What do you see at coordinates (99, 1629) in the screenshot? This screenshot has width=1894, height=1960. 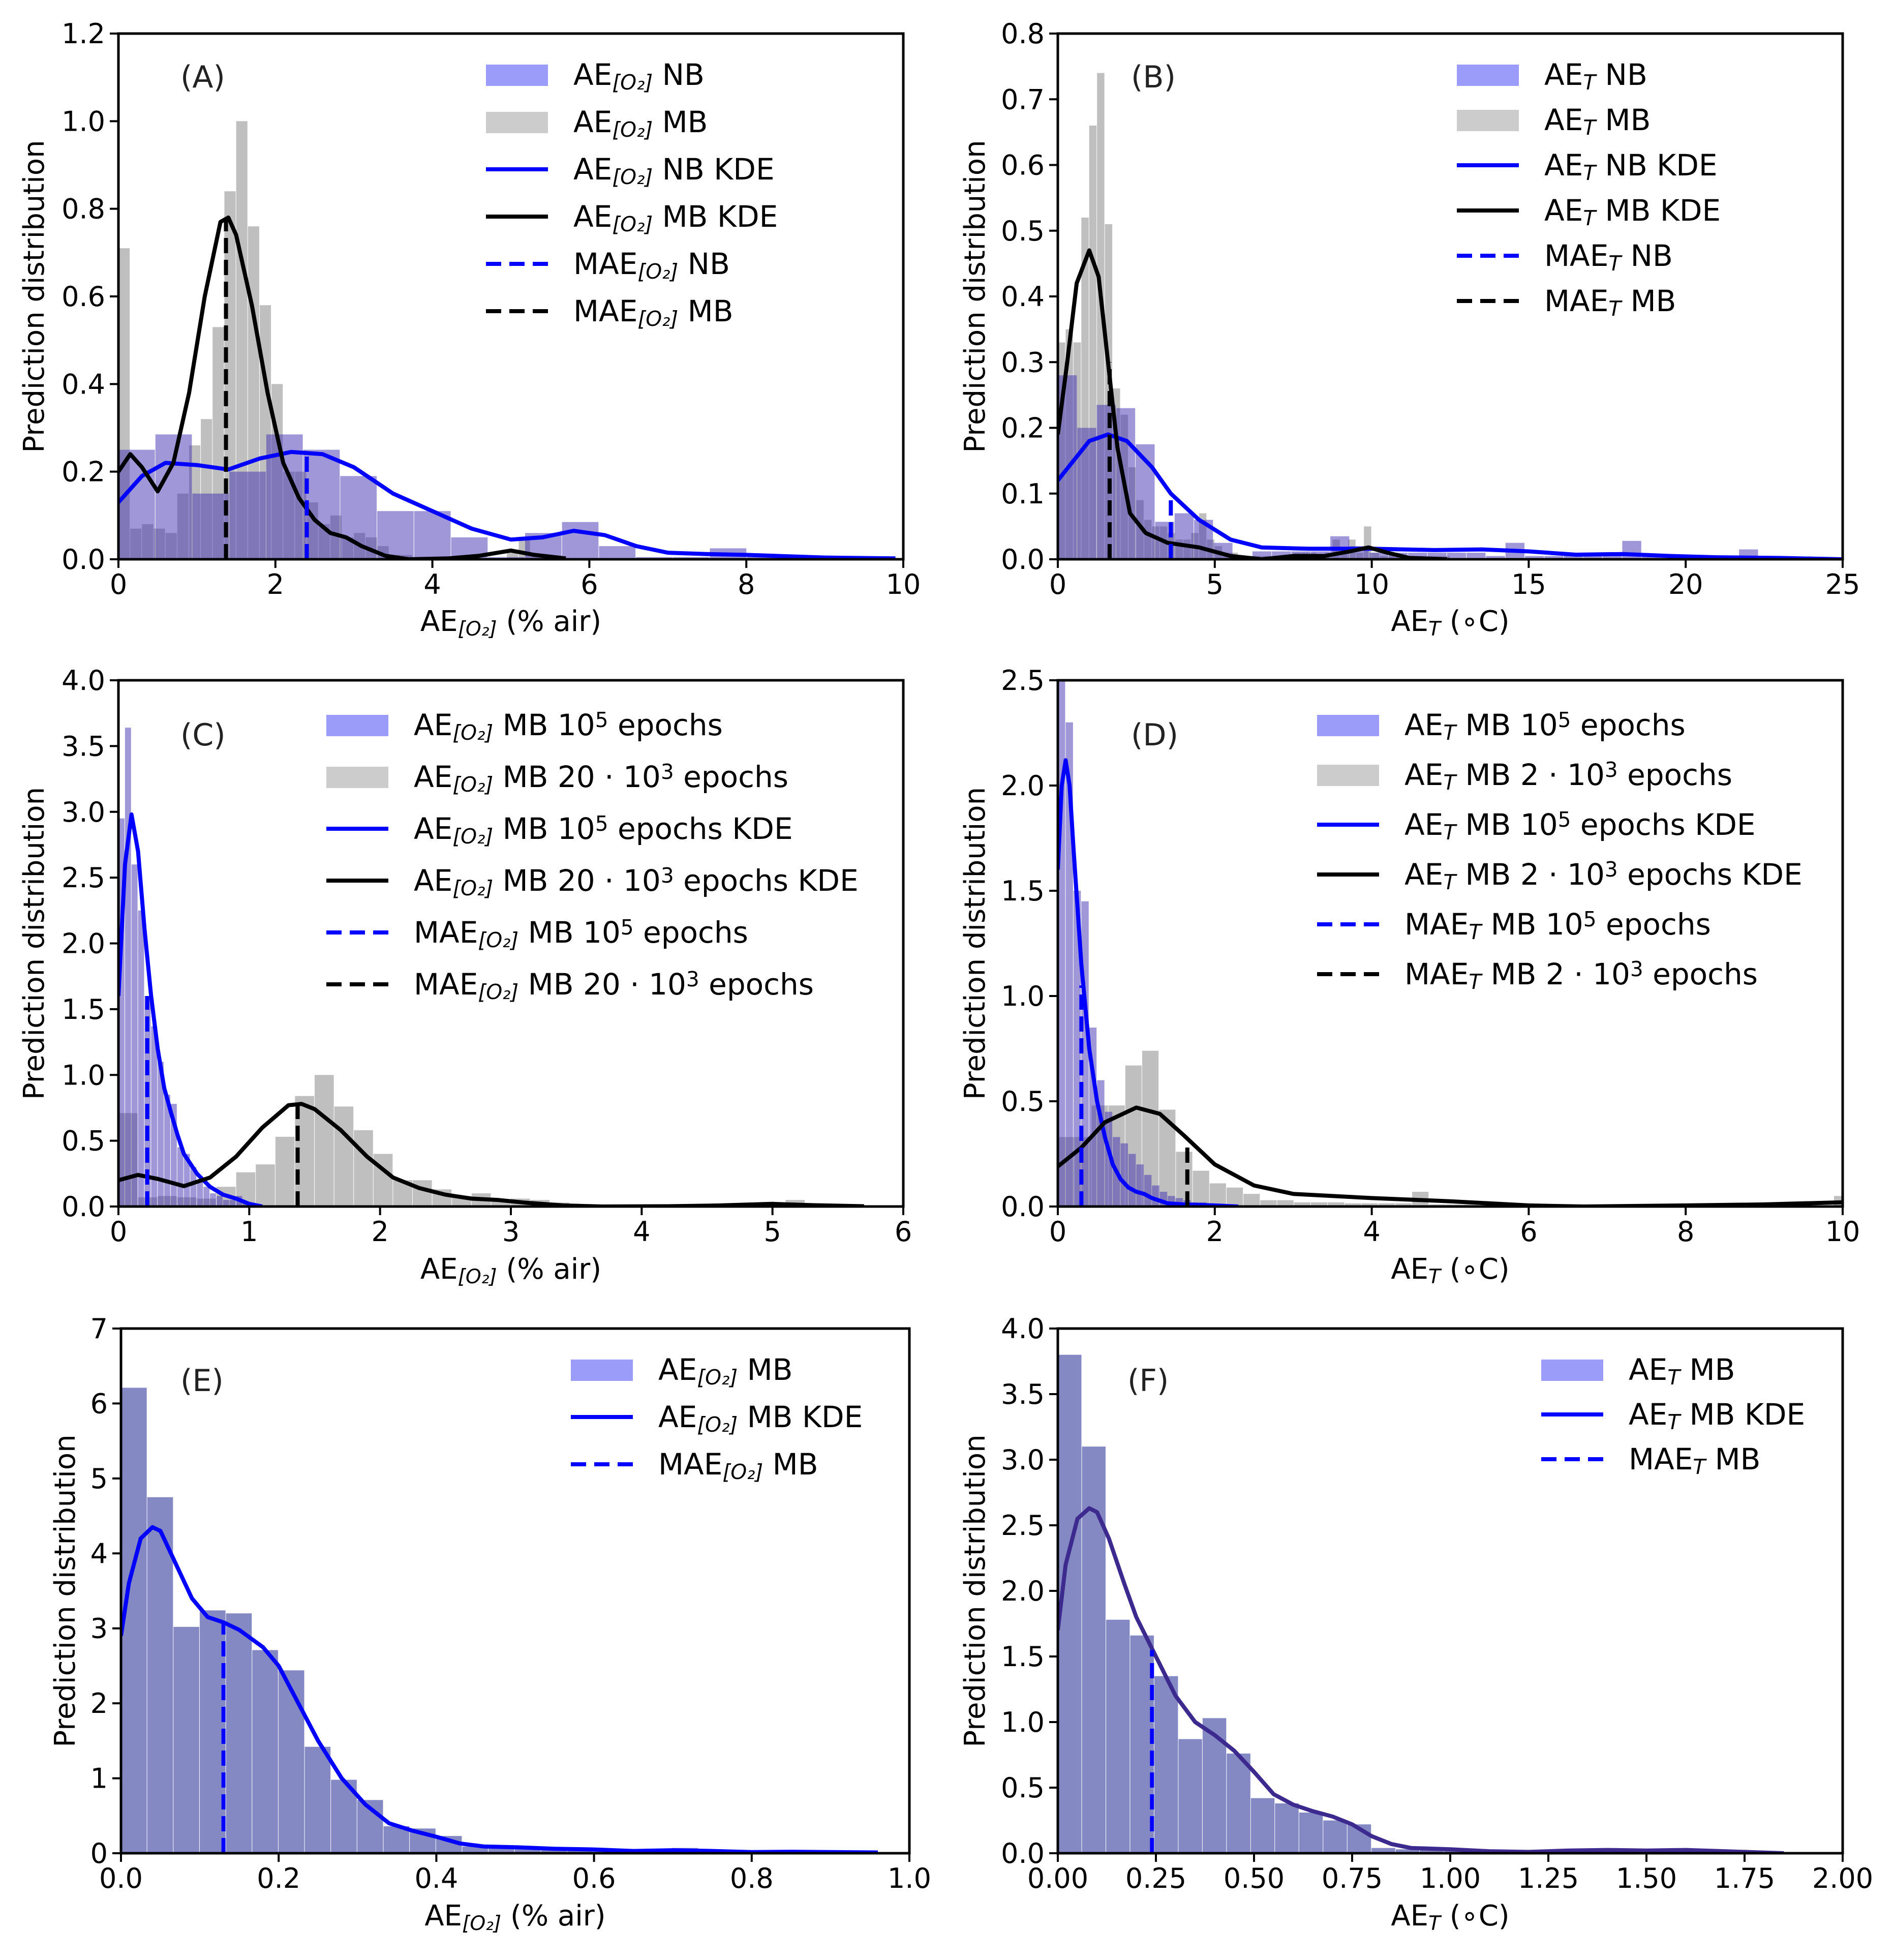 I see `y-tick-label: 3` at bounding box center [99, 1629].